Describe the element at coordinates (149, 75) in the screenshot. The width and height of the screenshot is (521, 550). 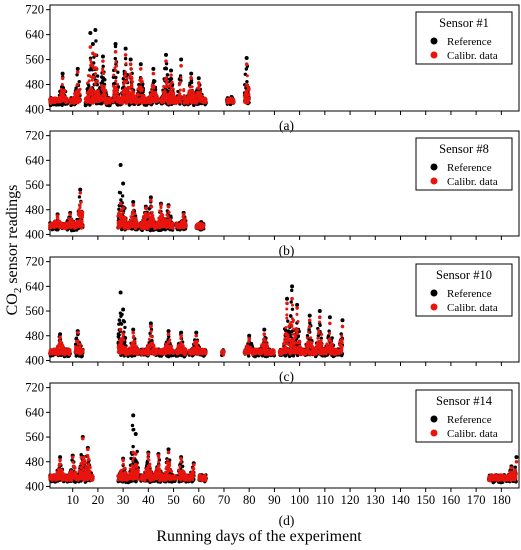
I see `series-calibrated` at that location.